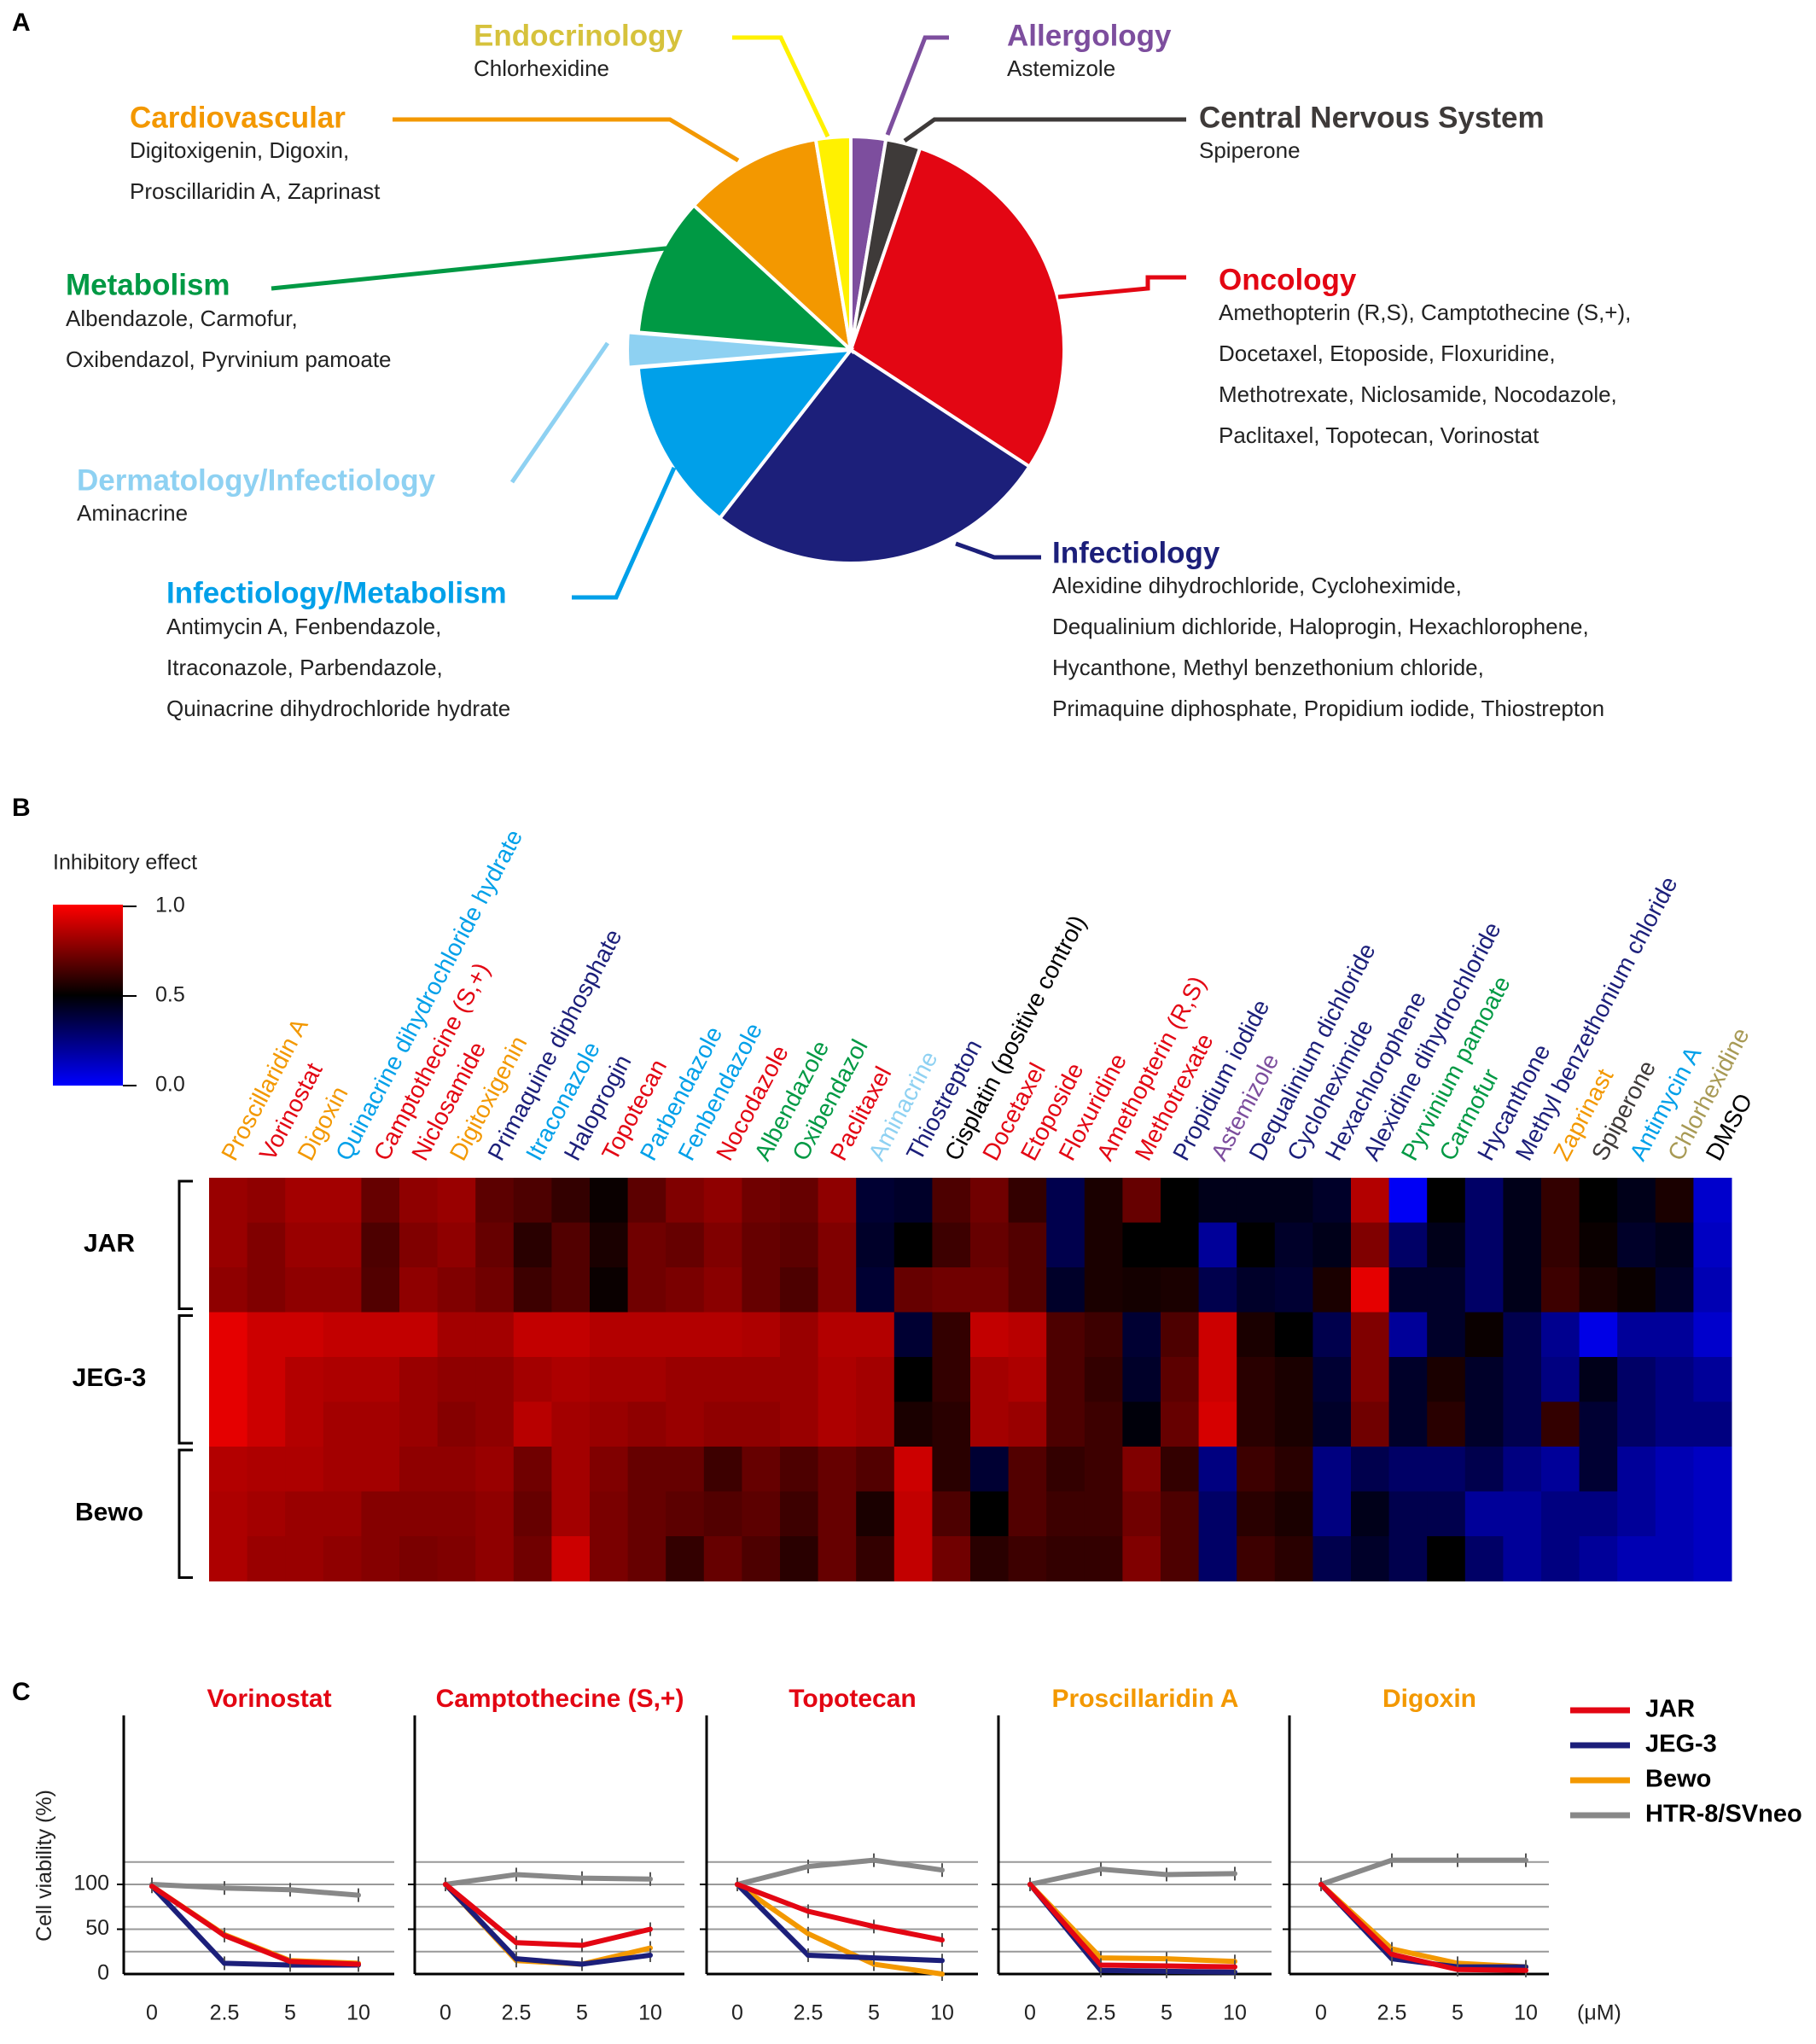  I want to click on subplot-title: Vorinostat, so click(269, 1699).